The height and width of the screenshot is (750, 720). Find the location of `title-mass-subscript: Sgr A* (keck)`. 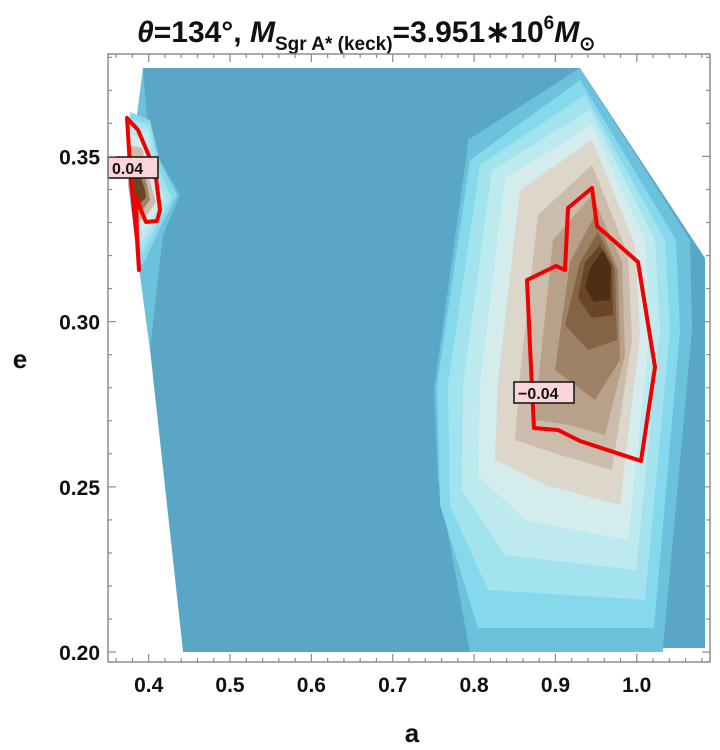

title-mass-subscript: Sgr A* (keck) is located at coordinates (334, 44).